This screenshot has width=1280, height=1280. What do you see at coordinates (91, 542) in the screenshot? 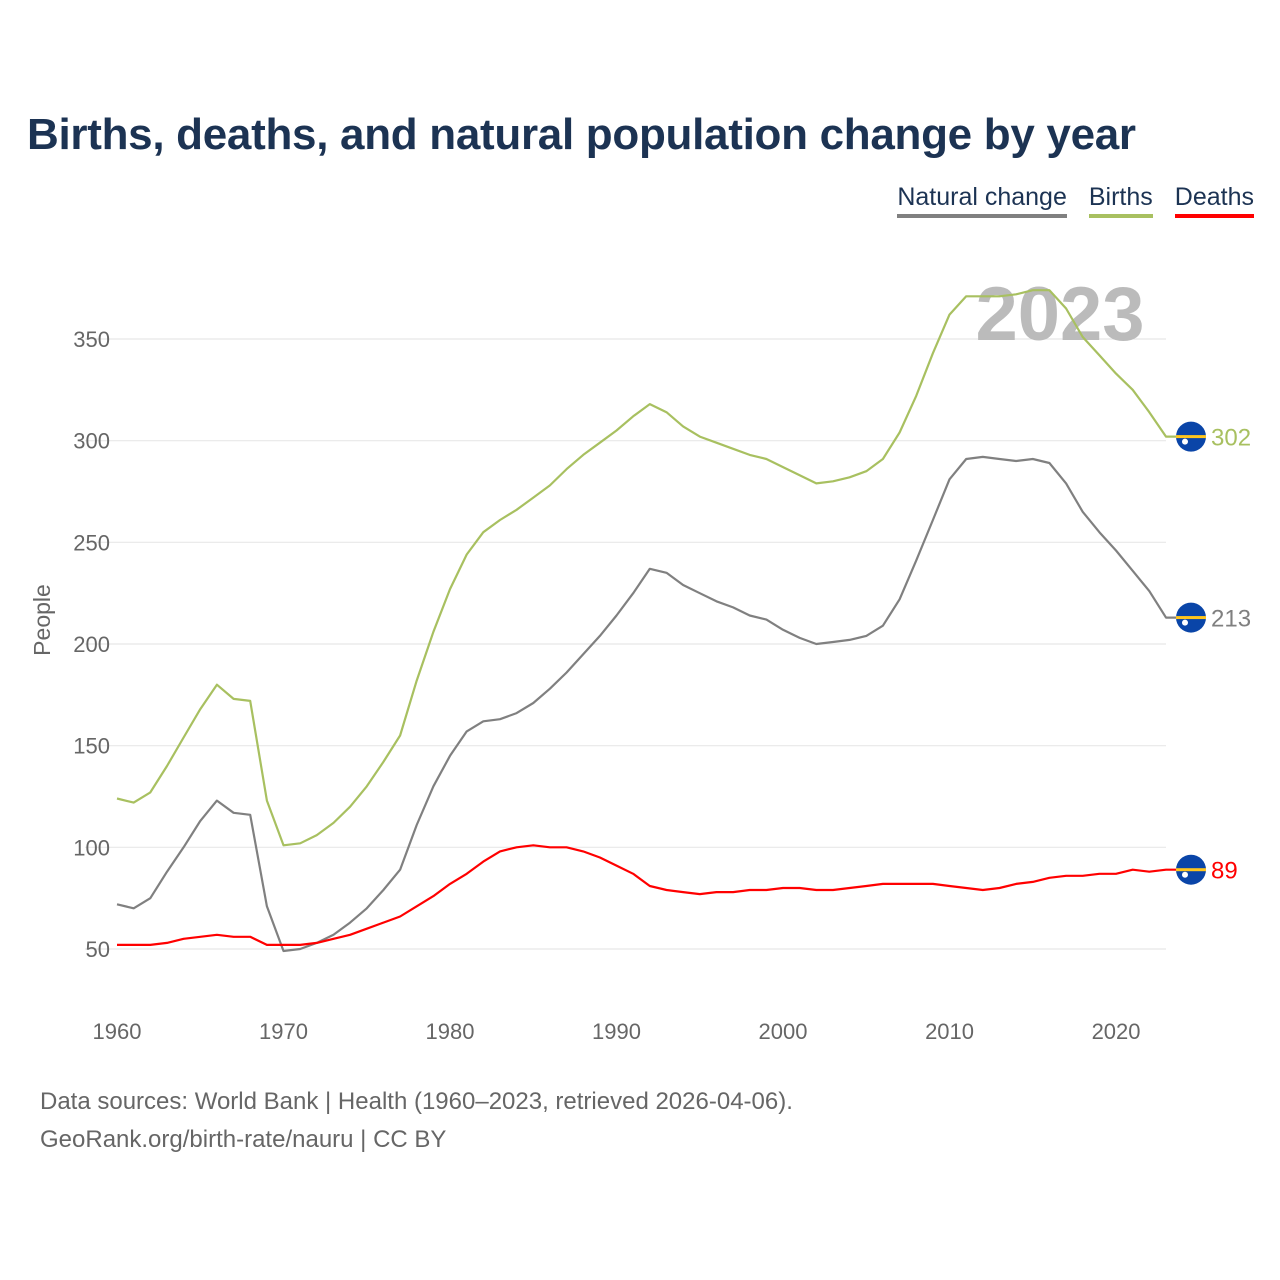
I see `y-tick-label: 250` at bounding box center [91, 542].